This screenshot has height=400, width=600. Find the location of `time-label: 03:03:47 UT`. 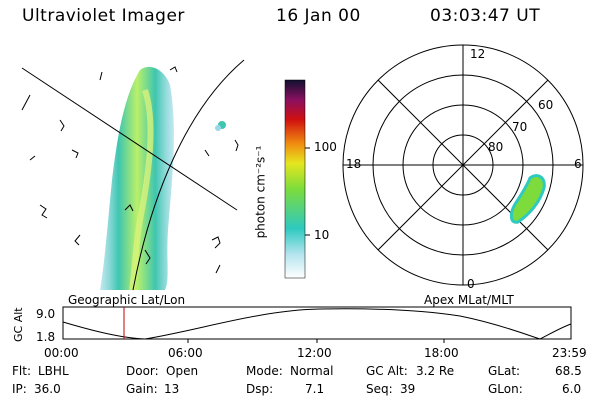

time-label: 03:03:47 UT is located at coordinates (485, 16).